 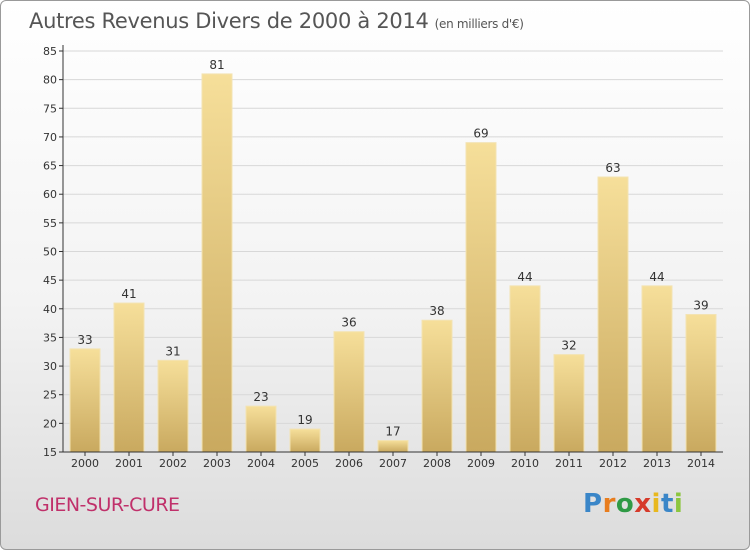 What do you see at coordinates (304, 420) in the screenshot?
I see `bar-value-label: 19` at bounding box center [304, 420].